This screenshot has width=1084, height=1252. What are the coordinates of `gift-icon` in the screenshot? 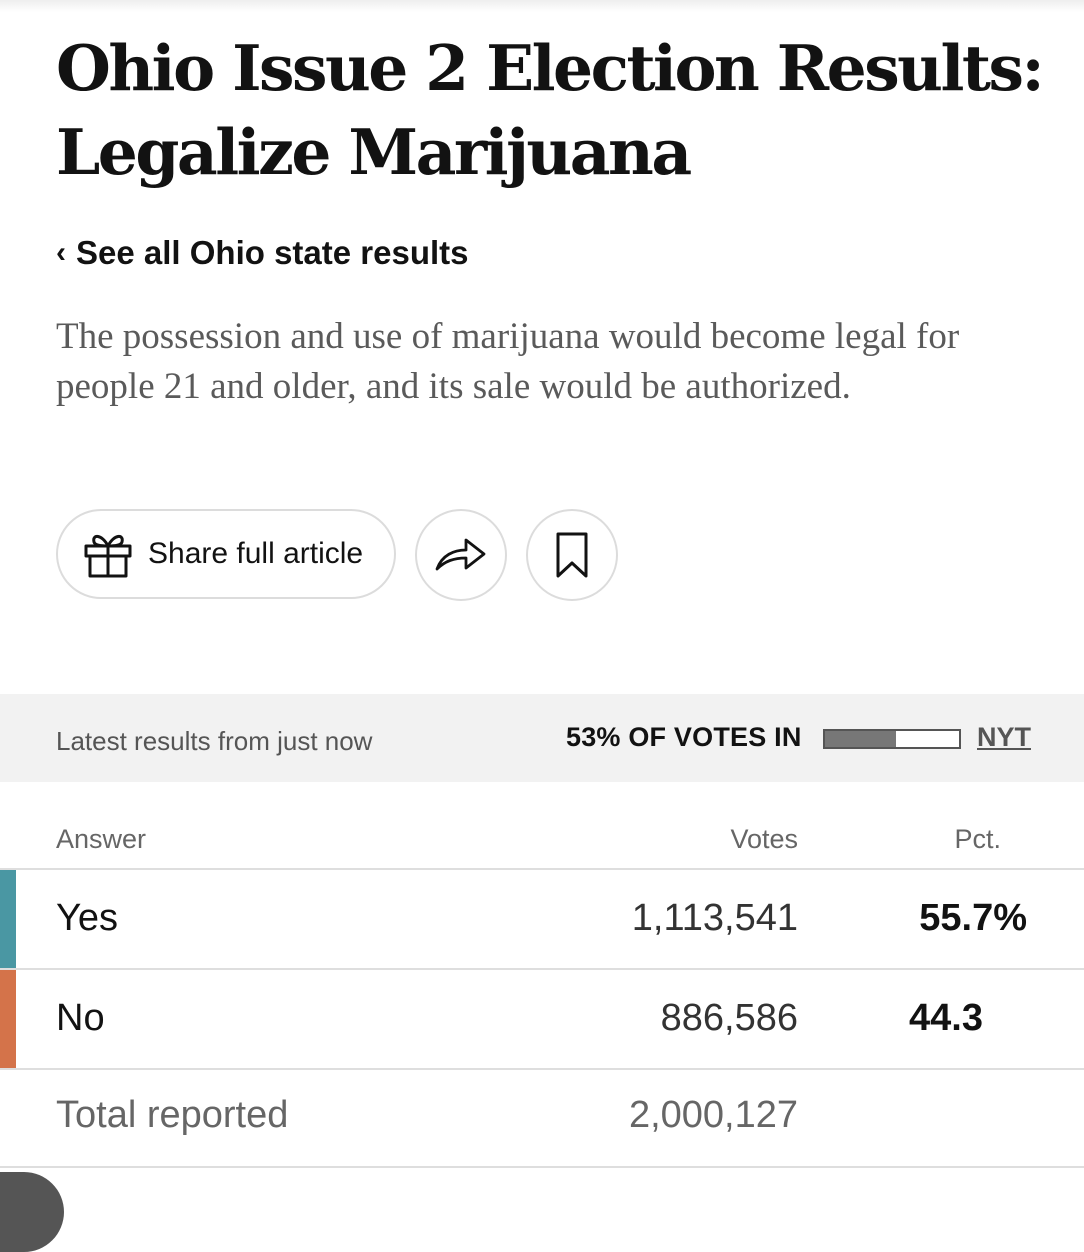 It's located at (108, 556).